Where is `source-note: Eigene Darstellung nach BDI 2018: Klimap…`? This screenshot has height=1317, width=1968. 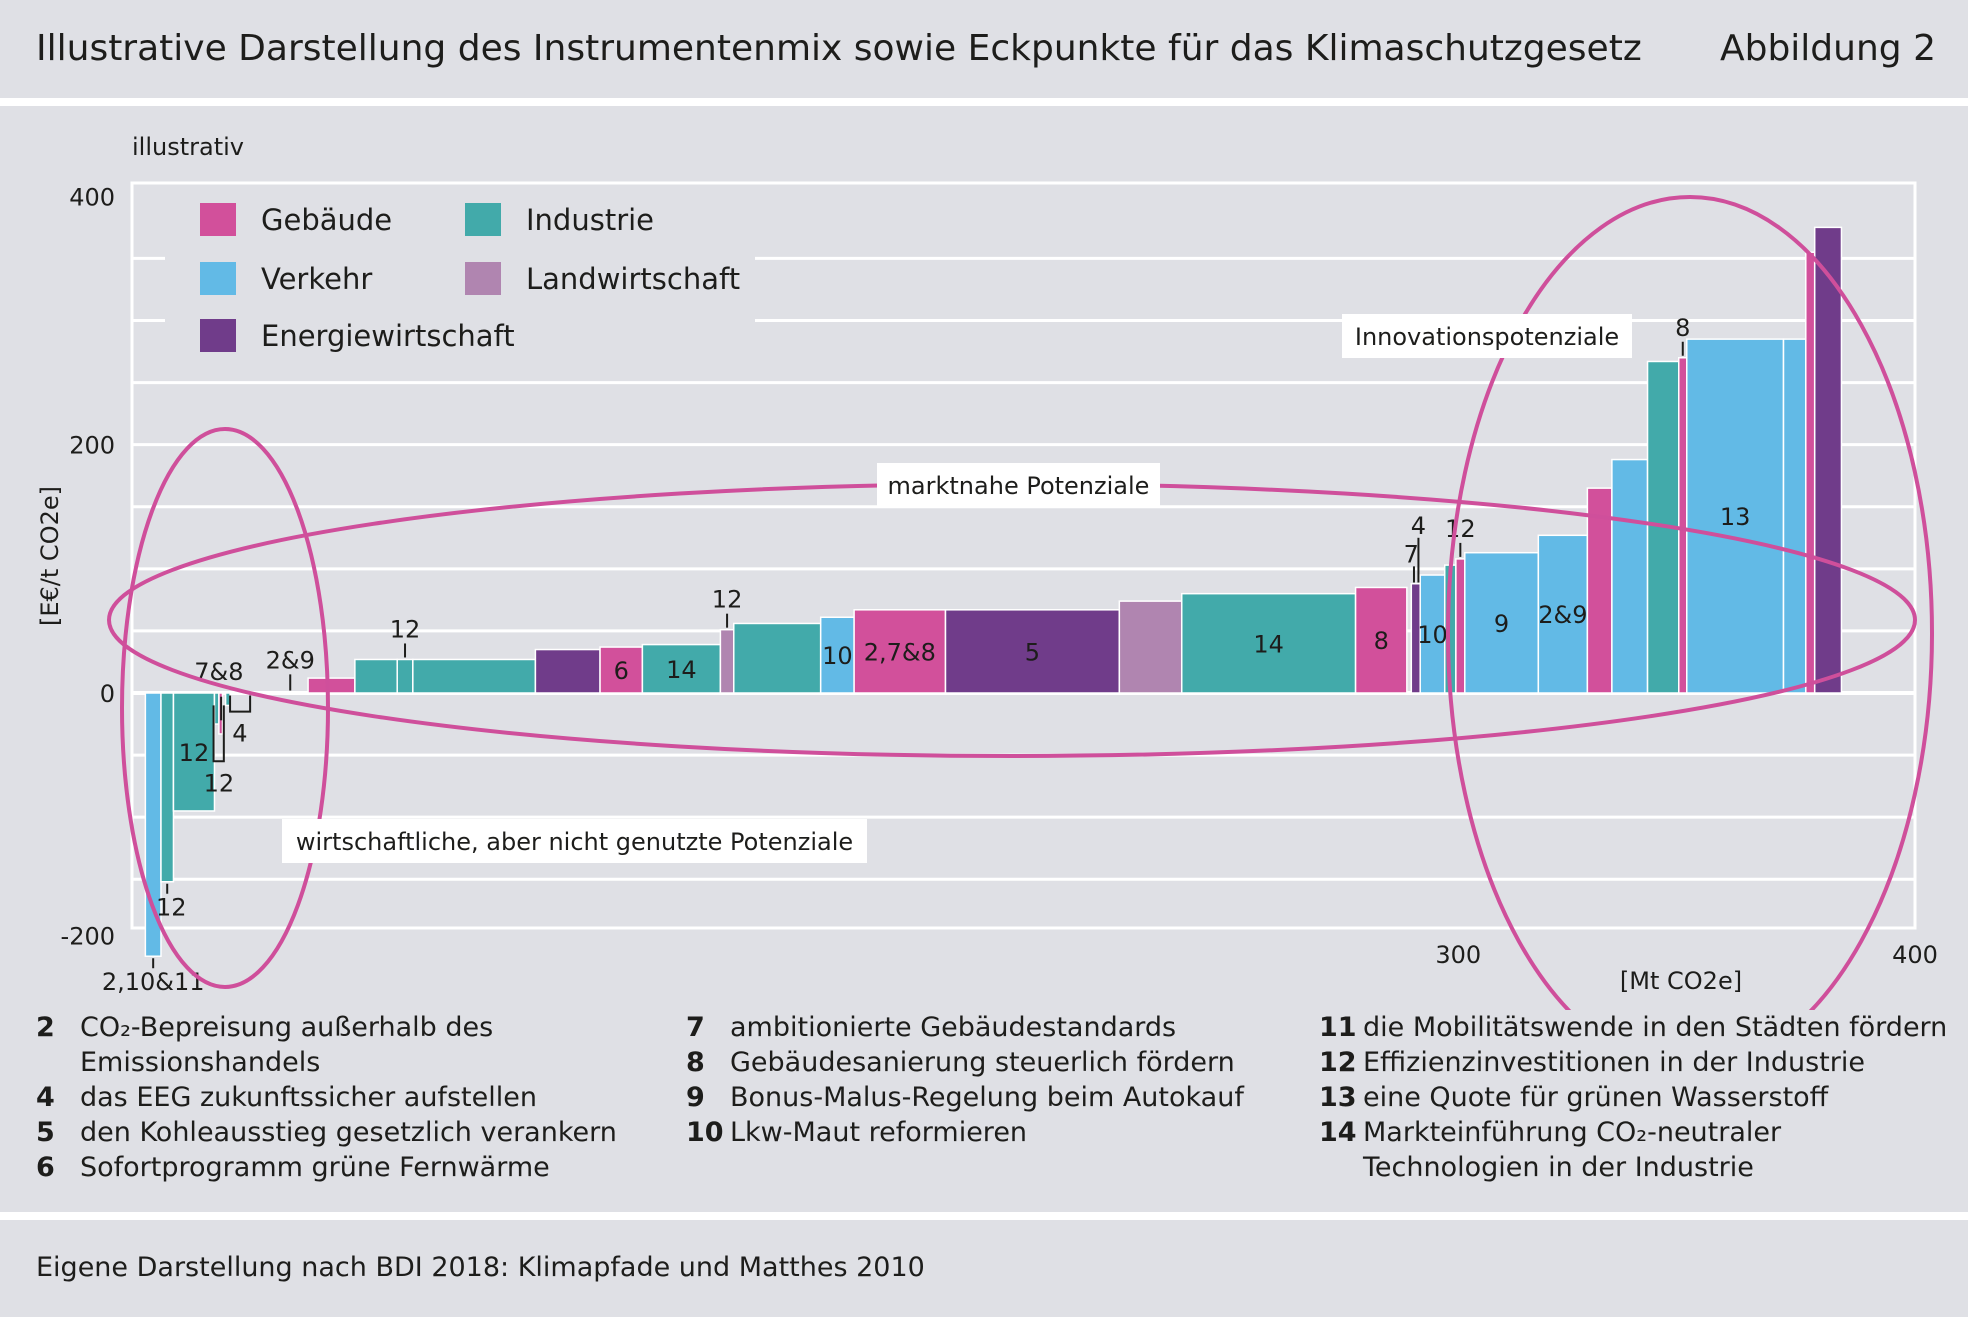 source-note: Eigene Darstellung nach BDI 2018: Klimap… is located at coordinates (480, 1267).